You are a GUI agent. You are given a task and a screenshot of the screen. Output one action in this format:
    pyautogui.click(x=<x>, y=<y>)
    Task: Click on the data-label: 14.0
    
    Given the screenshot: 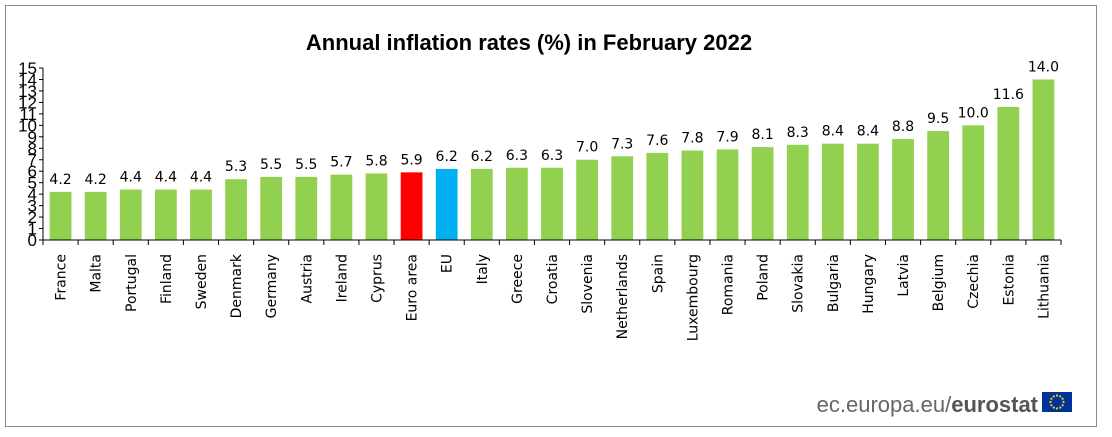 What is the action you would take?
    pyautogui.click(x=1043, y=67)
    